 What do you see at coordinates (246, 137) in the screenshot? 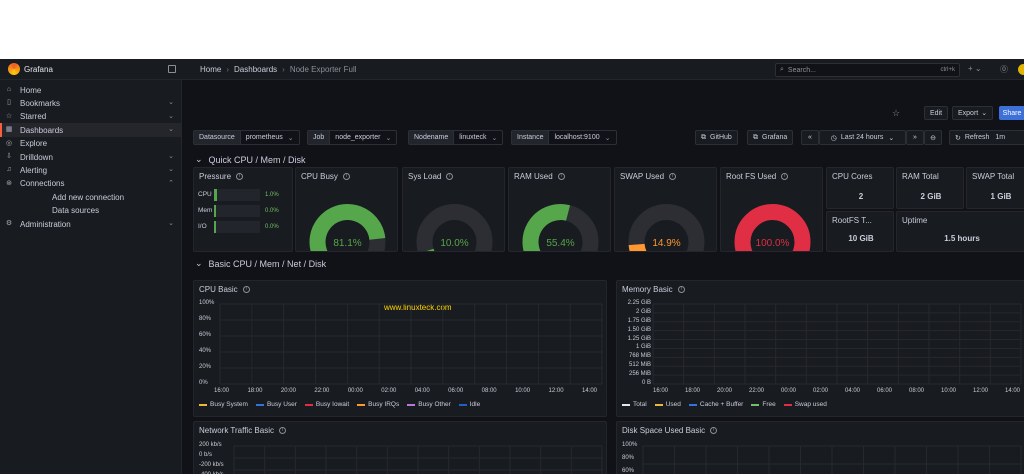
I see `var-datasource: Datasource prometheus ⌄` at bounding box center [246, 137].